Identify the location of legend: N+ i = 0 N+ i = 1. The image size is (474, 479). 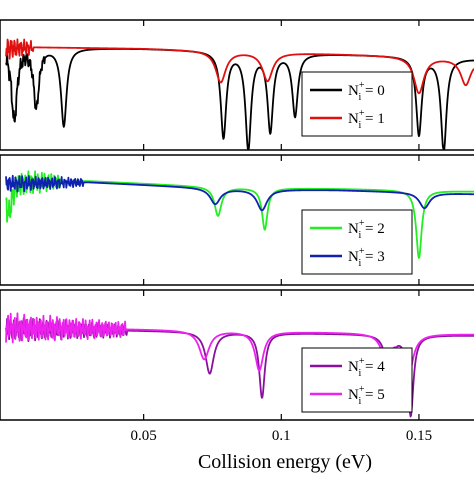
(357, 104).